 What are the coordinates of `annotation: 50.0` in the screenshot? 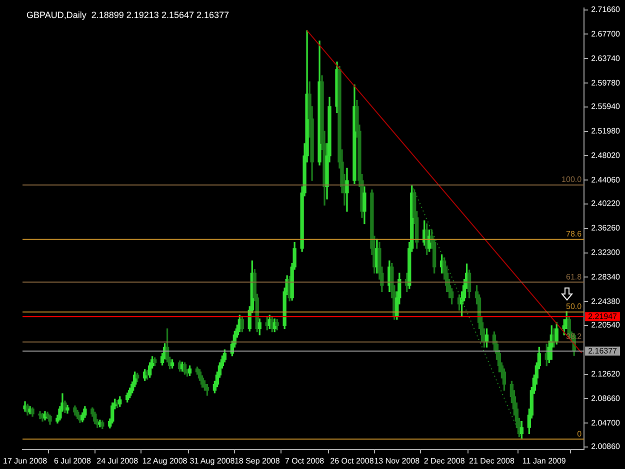 It's located at (574, 307).